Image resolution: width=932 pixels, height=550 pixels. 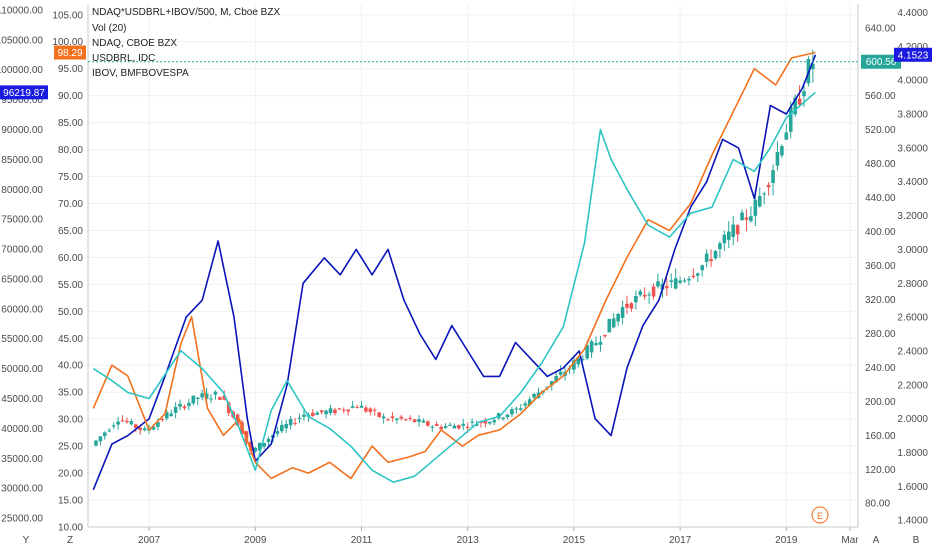 What do you see at coordinates (850, 540) in the screenshot?
I see `x-tick-label: Mar` at bounding box center [850, 540].